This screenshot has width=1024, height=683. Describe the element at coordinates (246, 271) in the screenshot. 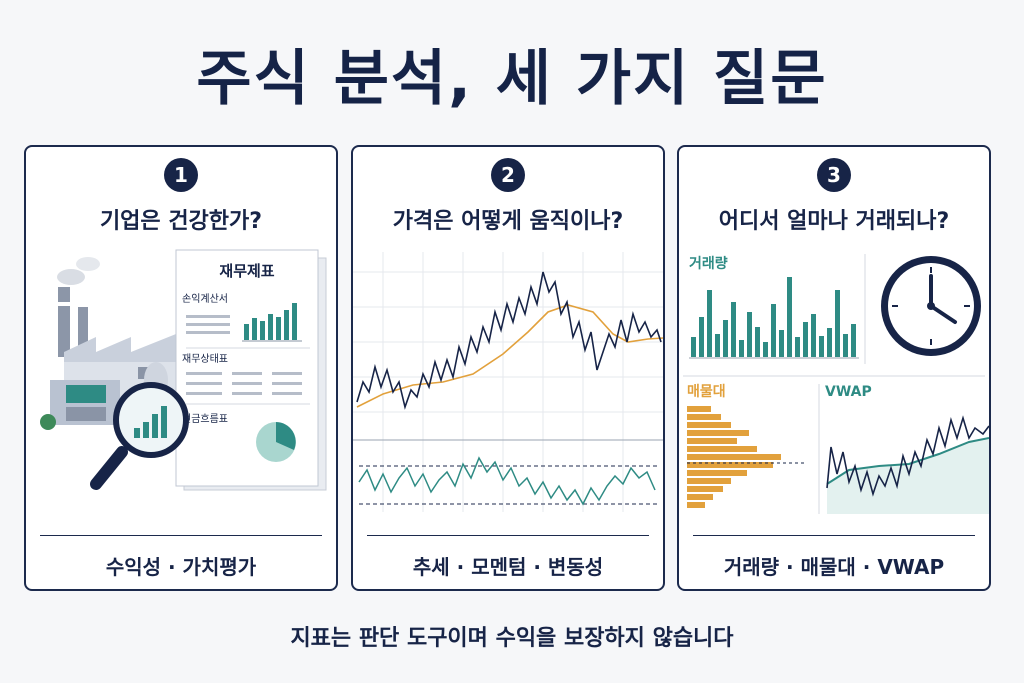

I see `doc-title: 재무제표` at that location.